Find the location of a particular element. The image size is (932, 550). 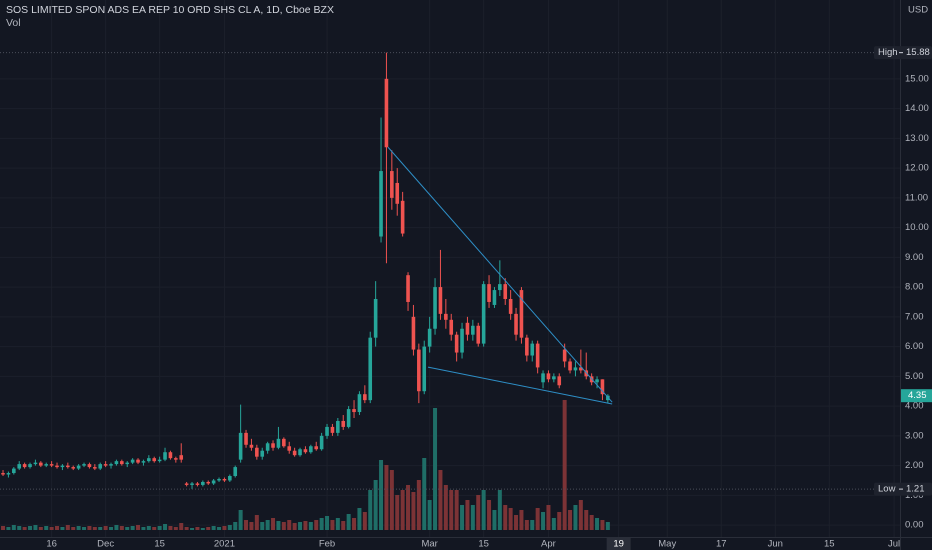

y-tick-label: 2.00 is located at coordinates (914, 465).